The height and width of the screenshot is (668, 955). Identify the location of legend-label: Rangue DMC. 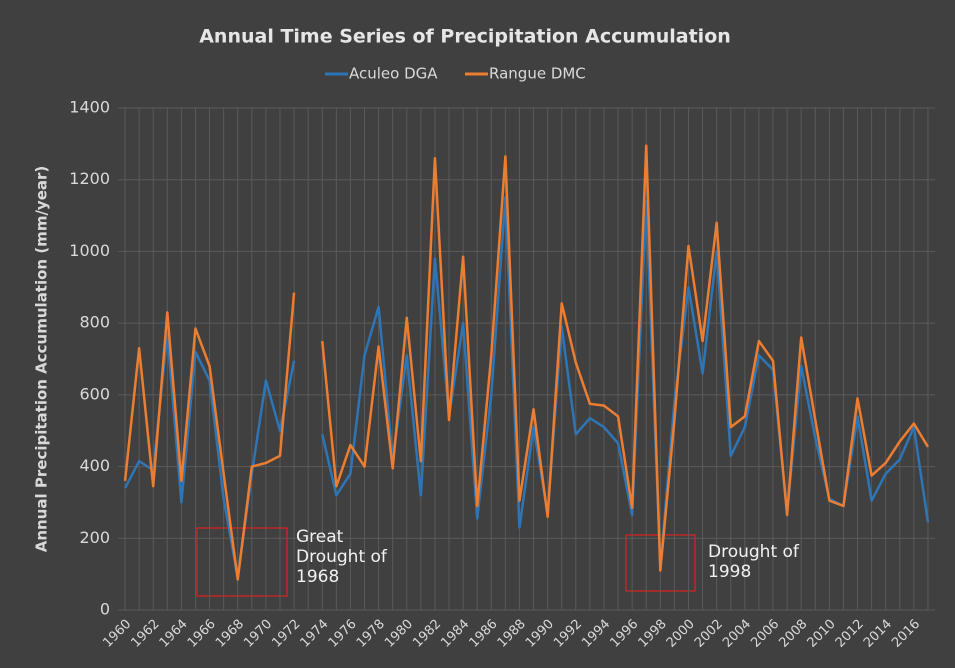
(537, 74).